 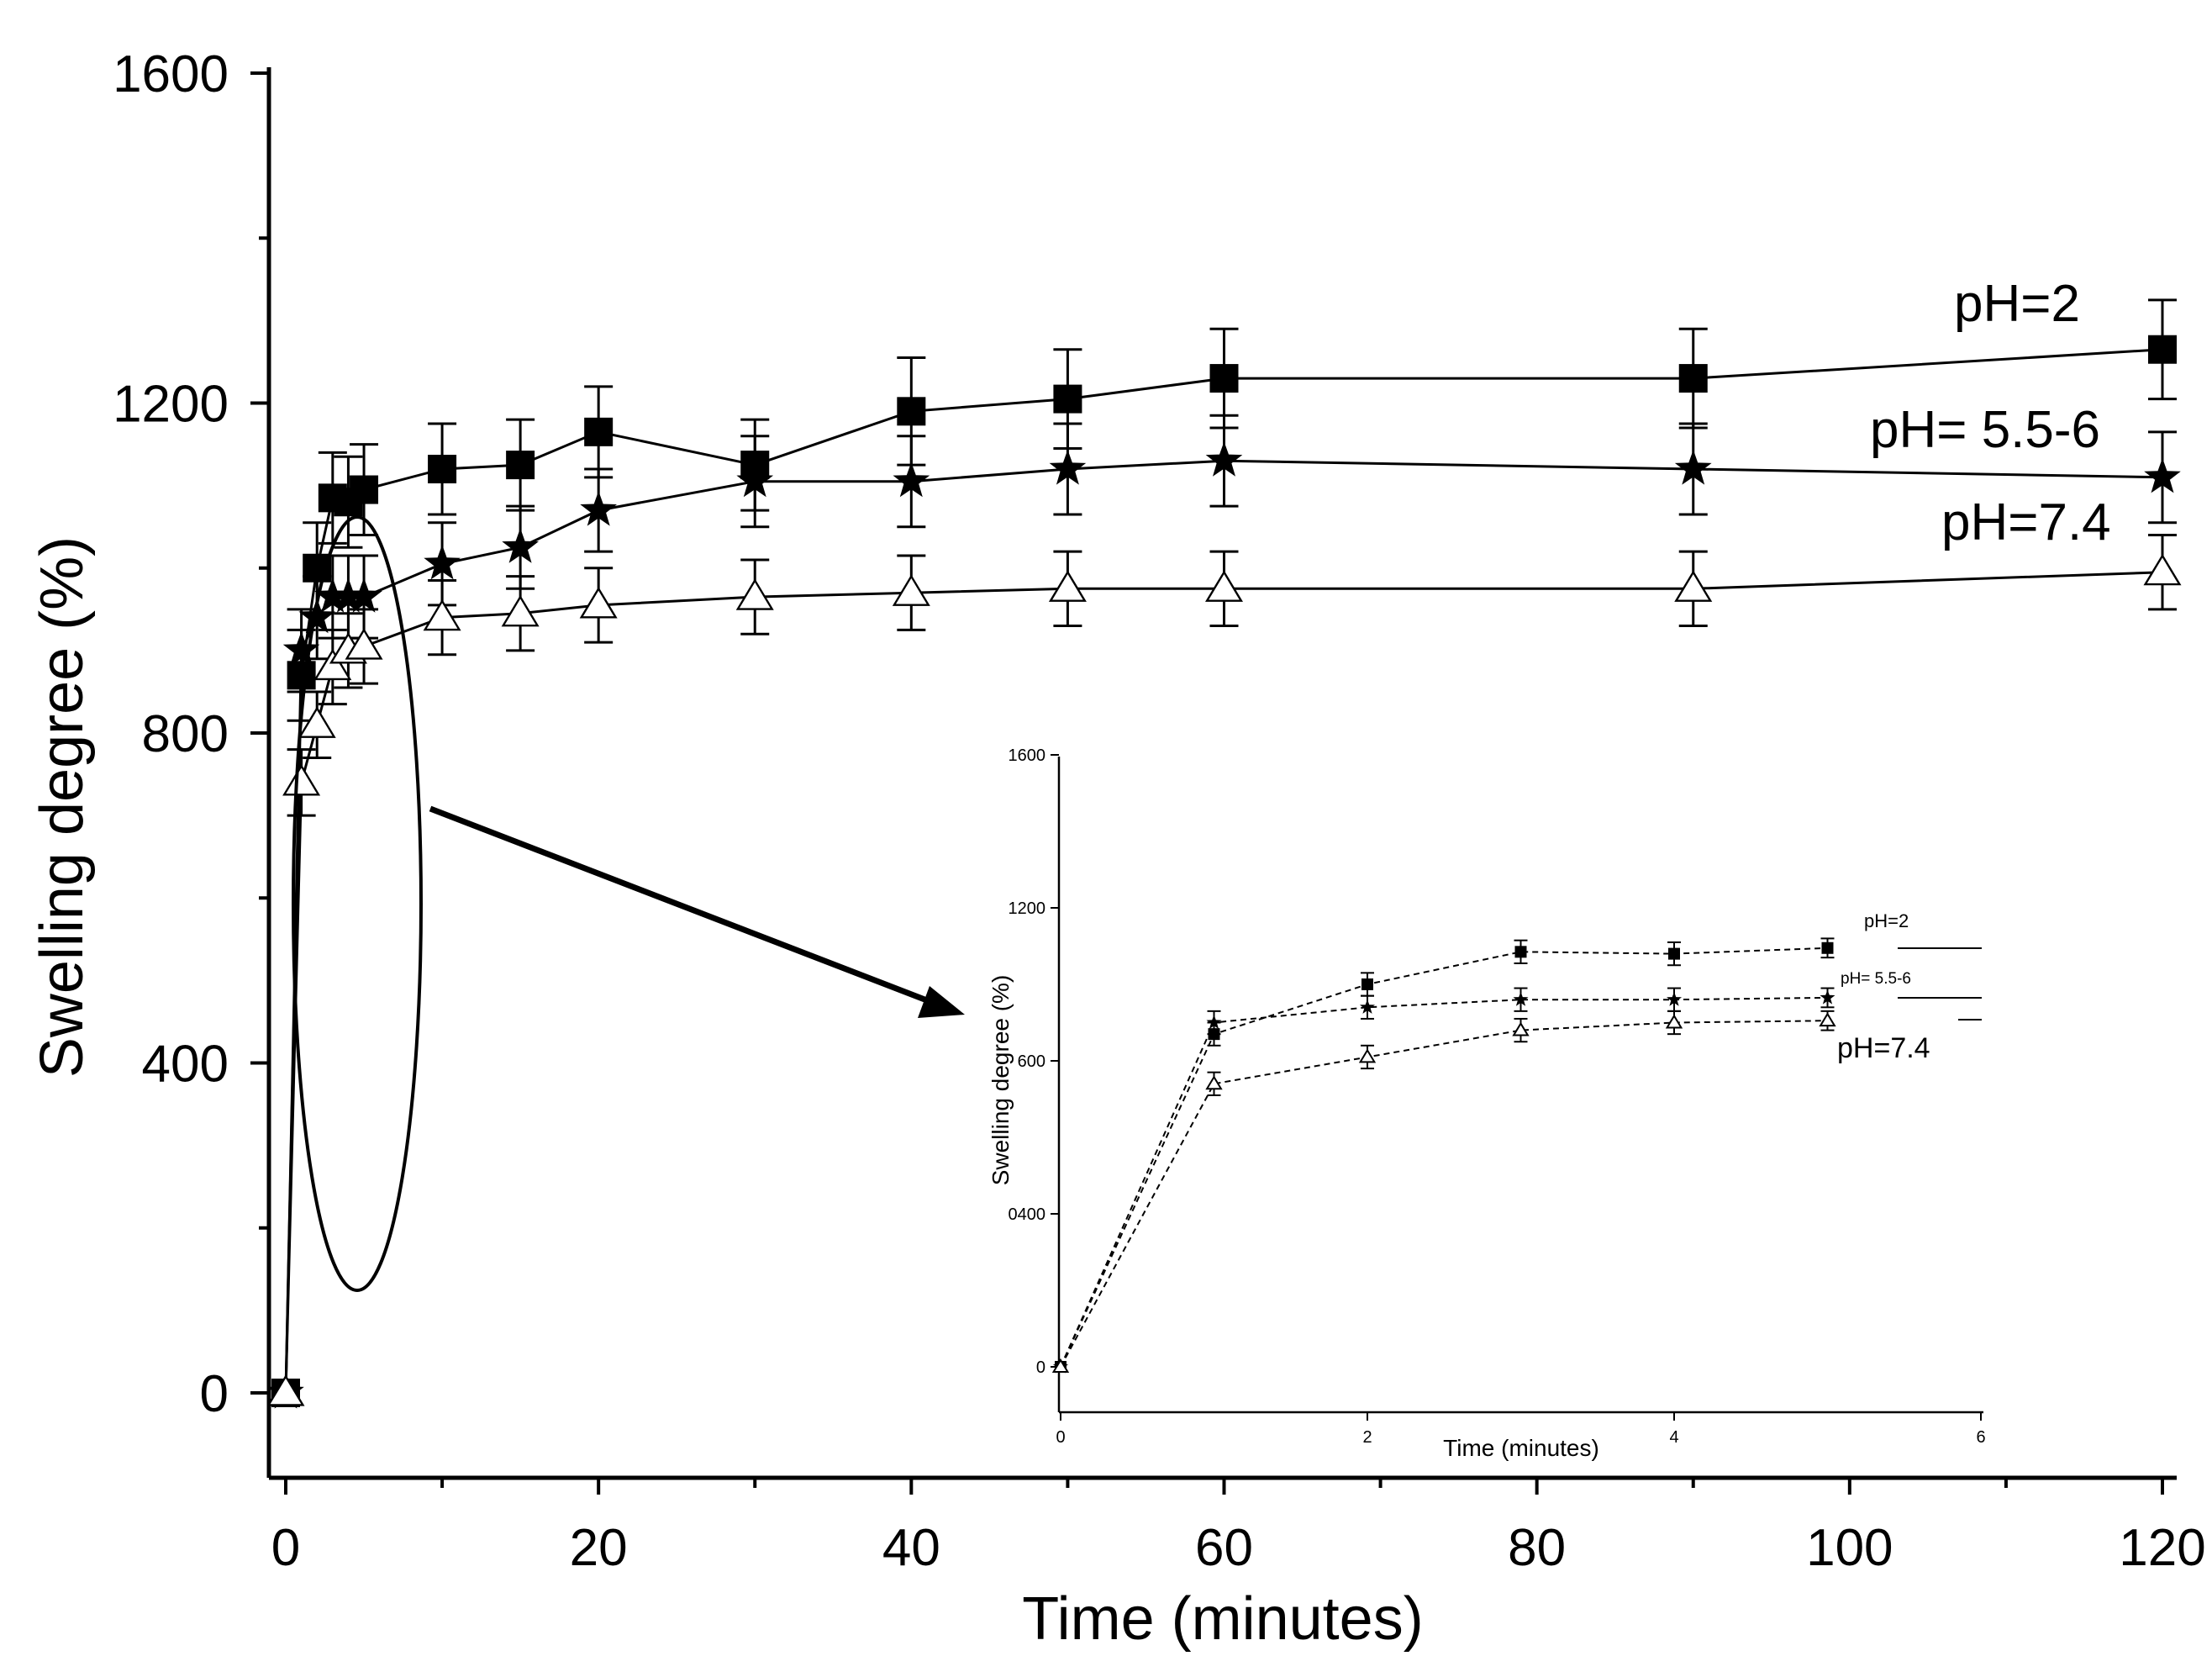 I want to click on inset-series: pH=2 pH= 5.5-6 pH=7.4, so click(x=1516, y=1142).